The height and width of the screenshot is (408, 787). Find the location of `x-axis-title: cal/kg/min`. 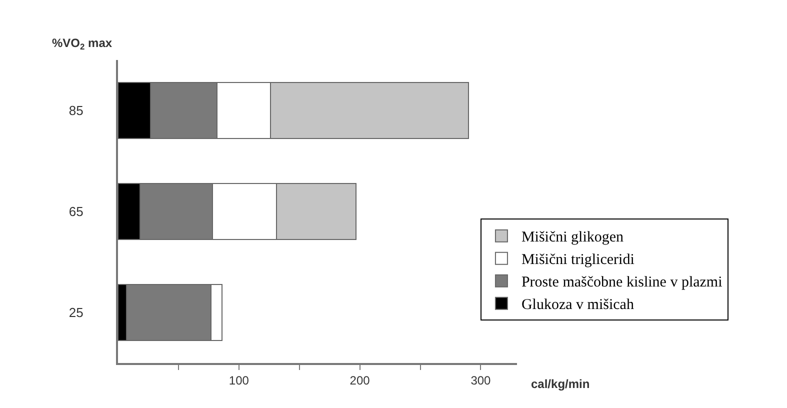

x-axis-title: cal/kg/min is located at coordinates (560, 384).